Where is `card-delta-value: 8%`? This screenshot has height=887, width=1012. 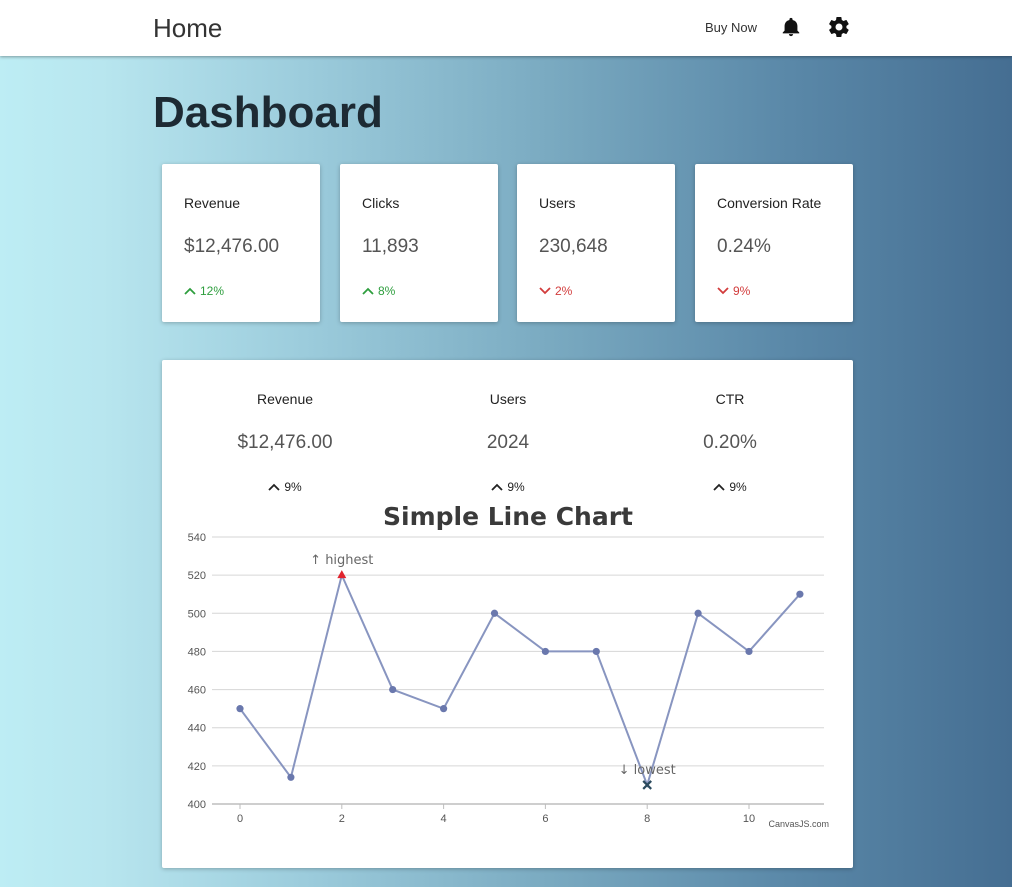 card-delta-value: 8% is located at coordinates (387, 291).